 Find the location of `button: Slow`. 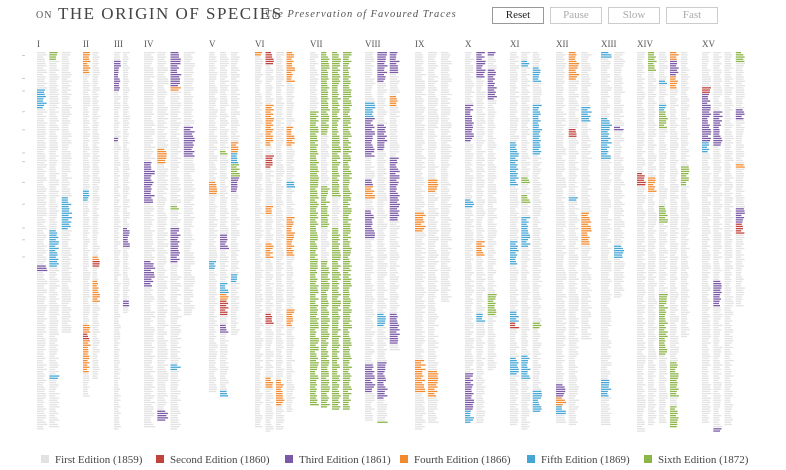

button: Slow is located at coordinates (634, 15).